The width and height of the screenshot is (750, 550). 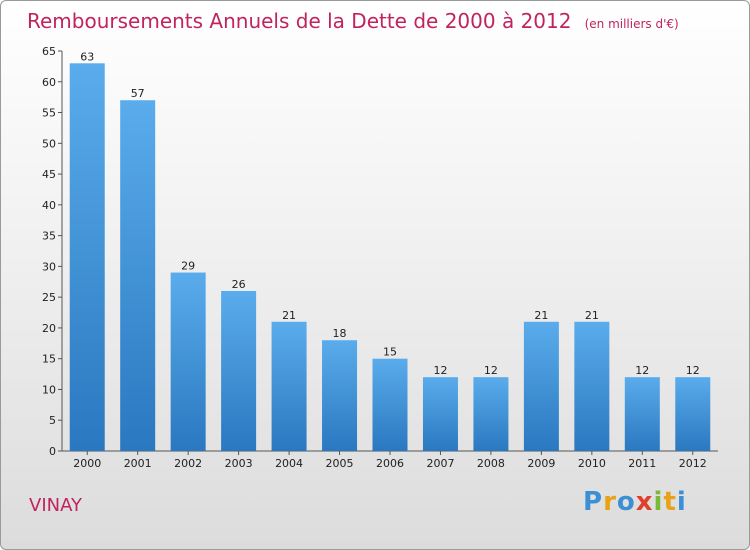 I want to click on x-tick-label: 2007, so click(x=440, y=463).